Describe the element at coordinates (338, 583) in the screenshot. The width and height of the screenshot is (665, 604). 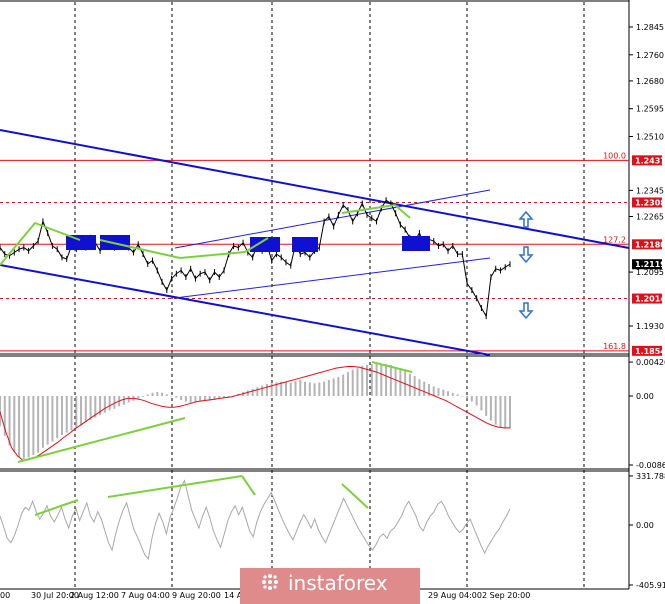
I see `watermark-text: instaforex` at that location.